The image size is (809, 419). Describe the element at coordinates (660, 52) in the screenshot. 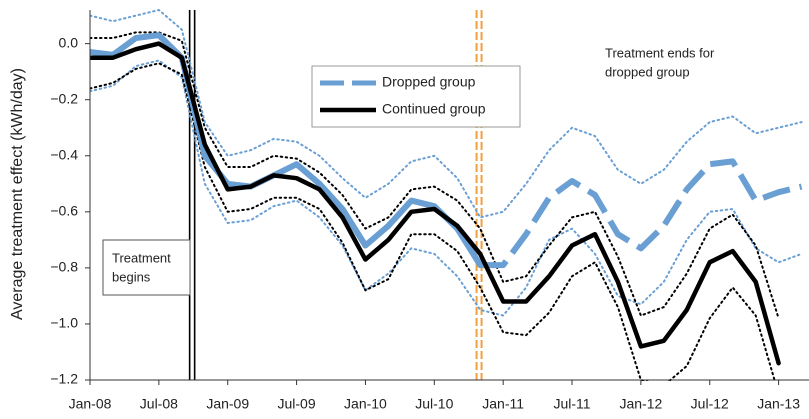

I see `annotation-text: Treatment ends for` at that location.